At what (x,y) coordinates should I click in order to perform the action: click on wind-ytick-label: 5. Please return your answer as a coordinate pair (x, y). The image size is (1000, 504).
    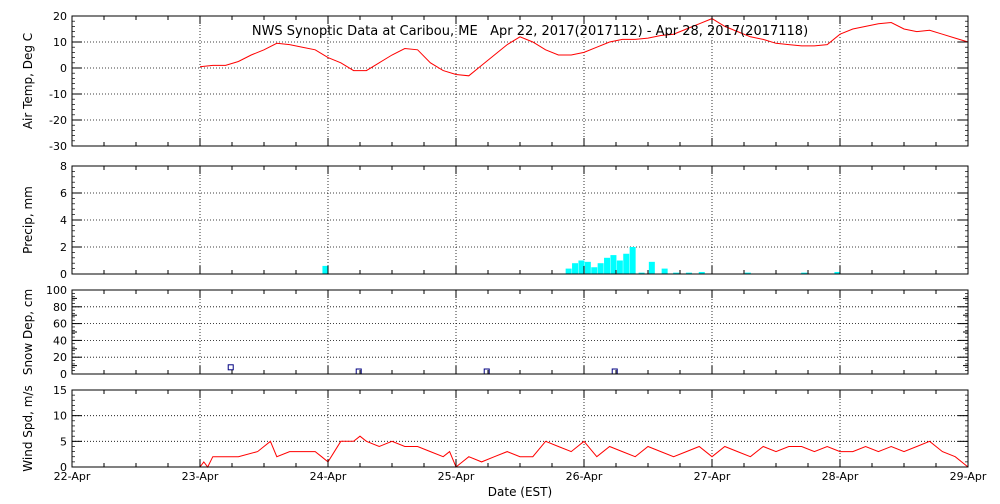
    Looking at the image, I should click on (63, 441).